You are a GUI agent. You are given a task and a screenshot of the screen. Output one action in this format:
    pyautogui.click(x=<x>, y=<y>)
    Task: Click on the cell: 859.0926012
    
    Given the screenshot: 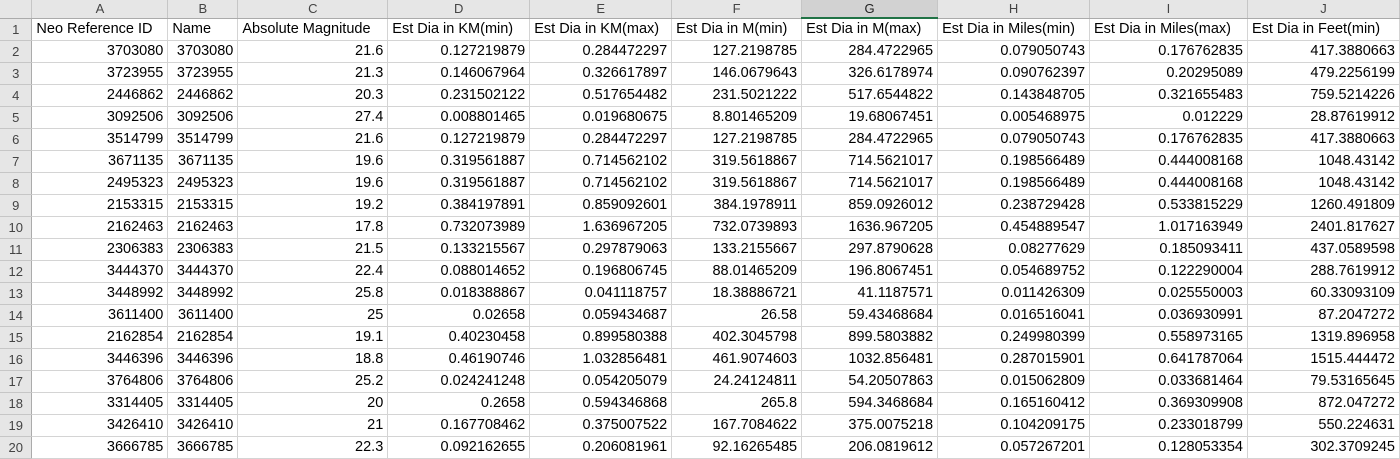 What is the action you would take?
    pyautogui.click(x=870, y=205)
    